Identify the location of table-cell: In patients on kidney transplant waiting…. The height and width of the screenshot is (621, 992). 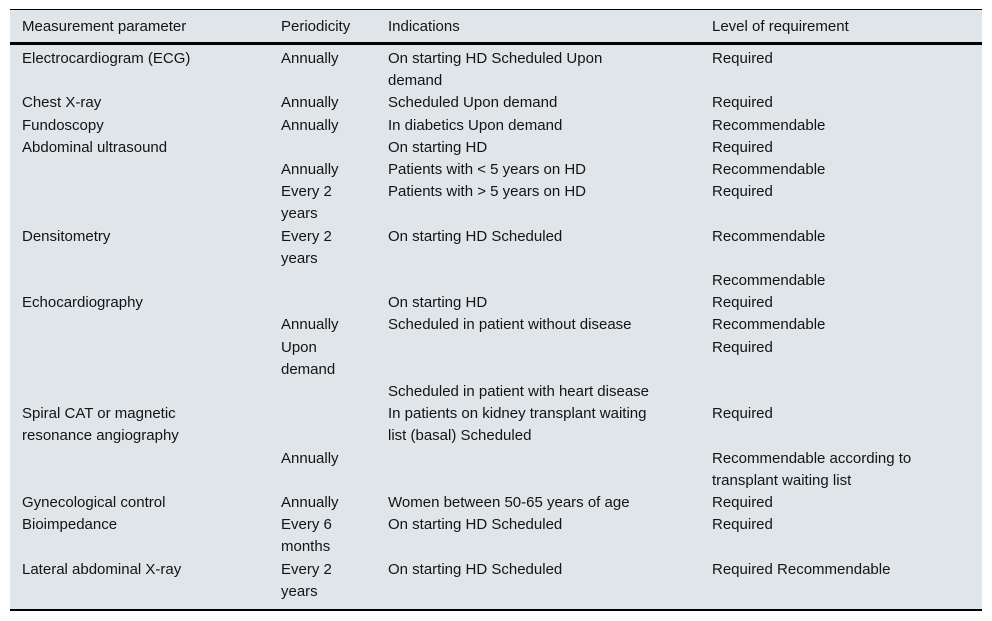
(538, 425).